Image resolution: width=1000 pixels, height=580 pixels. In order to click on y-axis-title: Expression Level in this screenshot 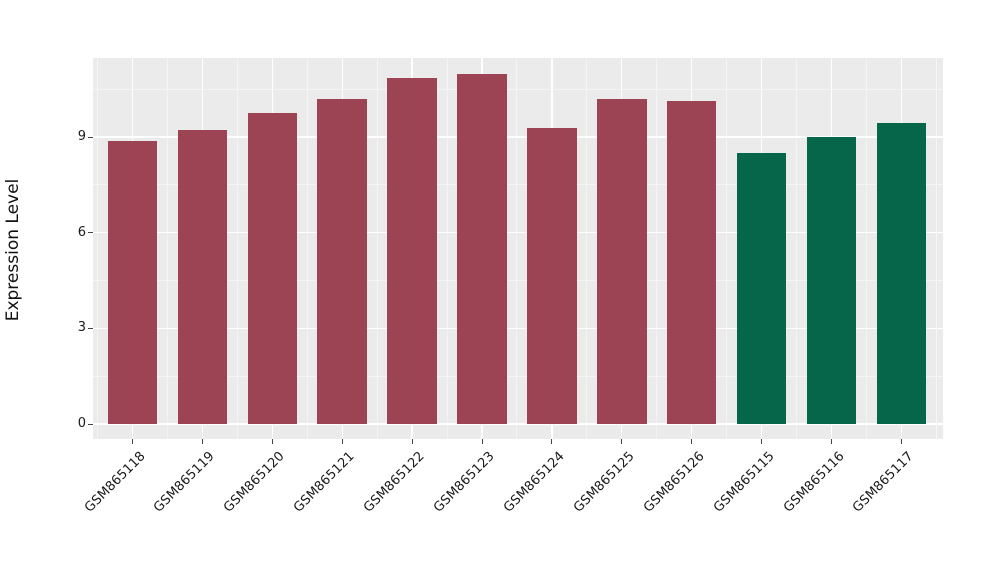, I will do `click(13, 250)`.